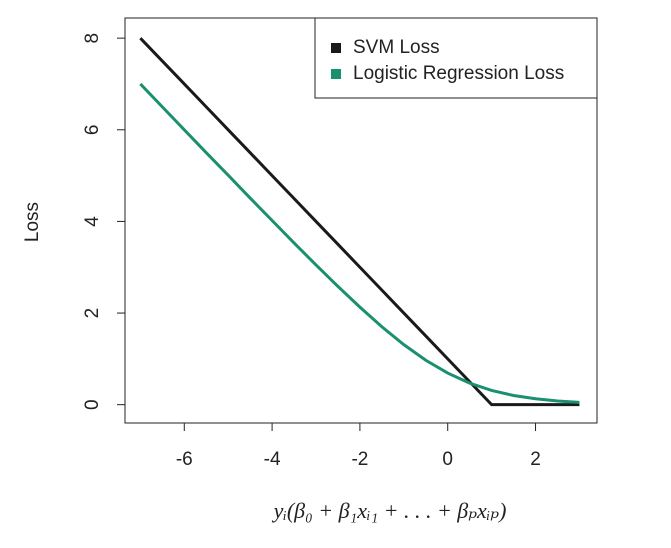 This screenshot has height=548, width=671. I want to click on legend-label: SVM Loss, so click(396, 47).